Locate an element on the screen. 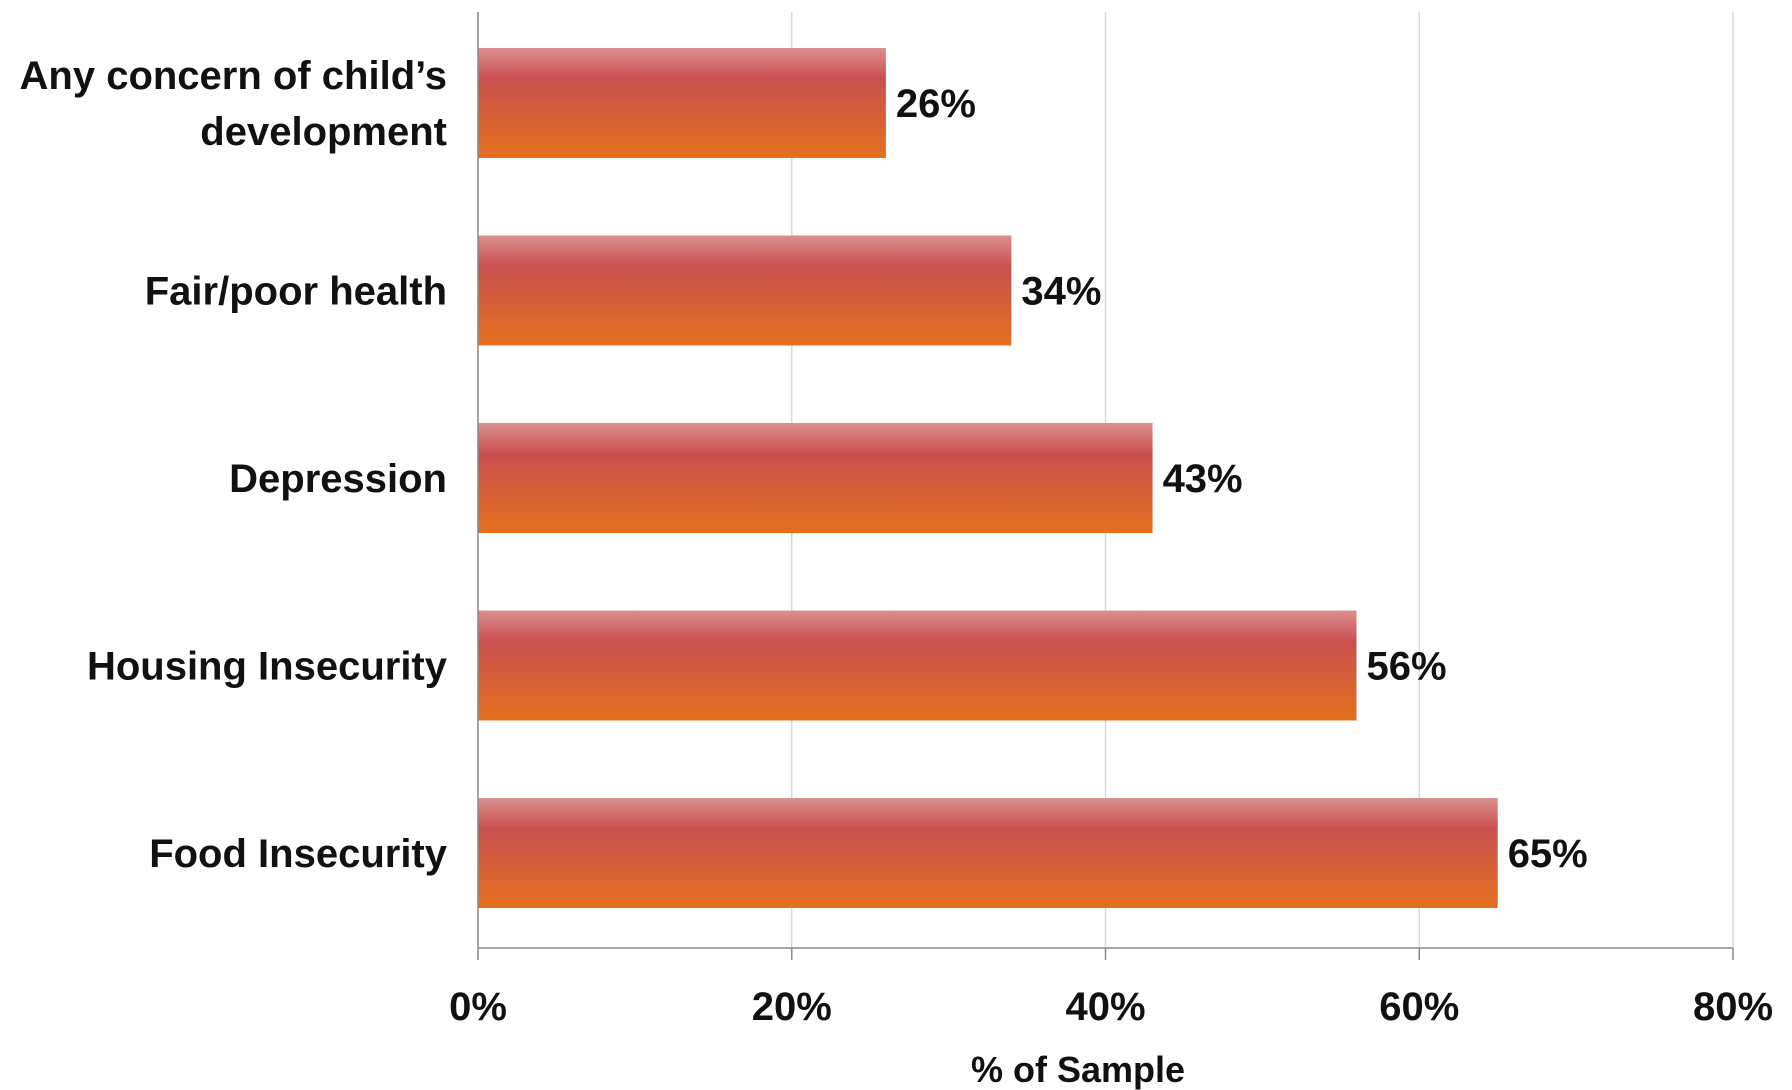 The image size is (1792, 1090). x-tick-label: 0% is located at coordinates (478, 1007).